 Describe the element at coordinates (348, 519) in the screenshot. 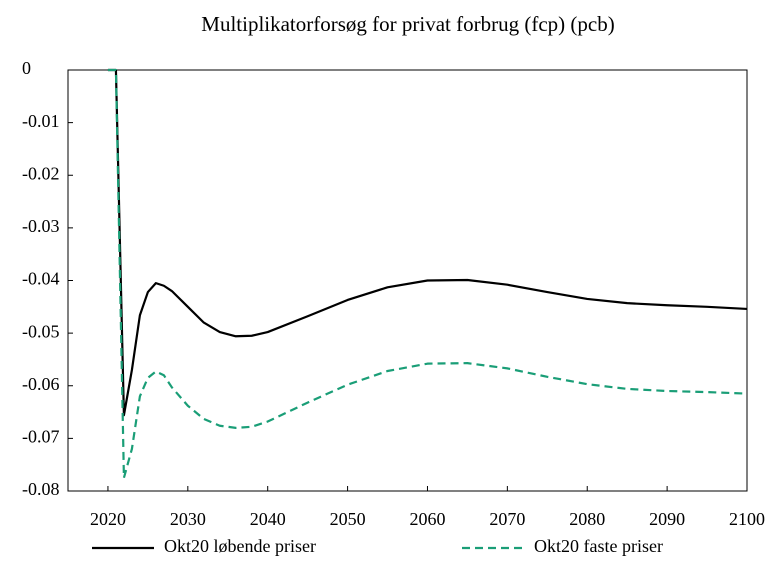

I see `x-tick-label: 2050` at that location.